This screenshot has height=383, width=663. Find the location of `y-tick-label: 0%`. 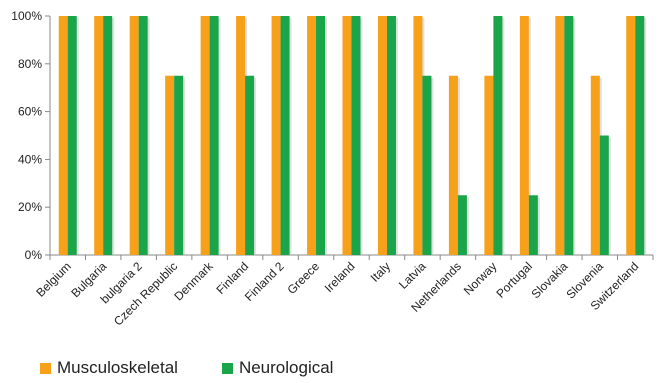

y-tick-label: 0% is located at coordinates (34, 255).